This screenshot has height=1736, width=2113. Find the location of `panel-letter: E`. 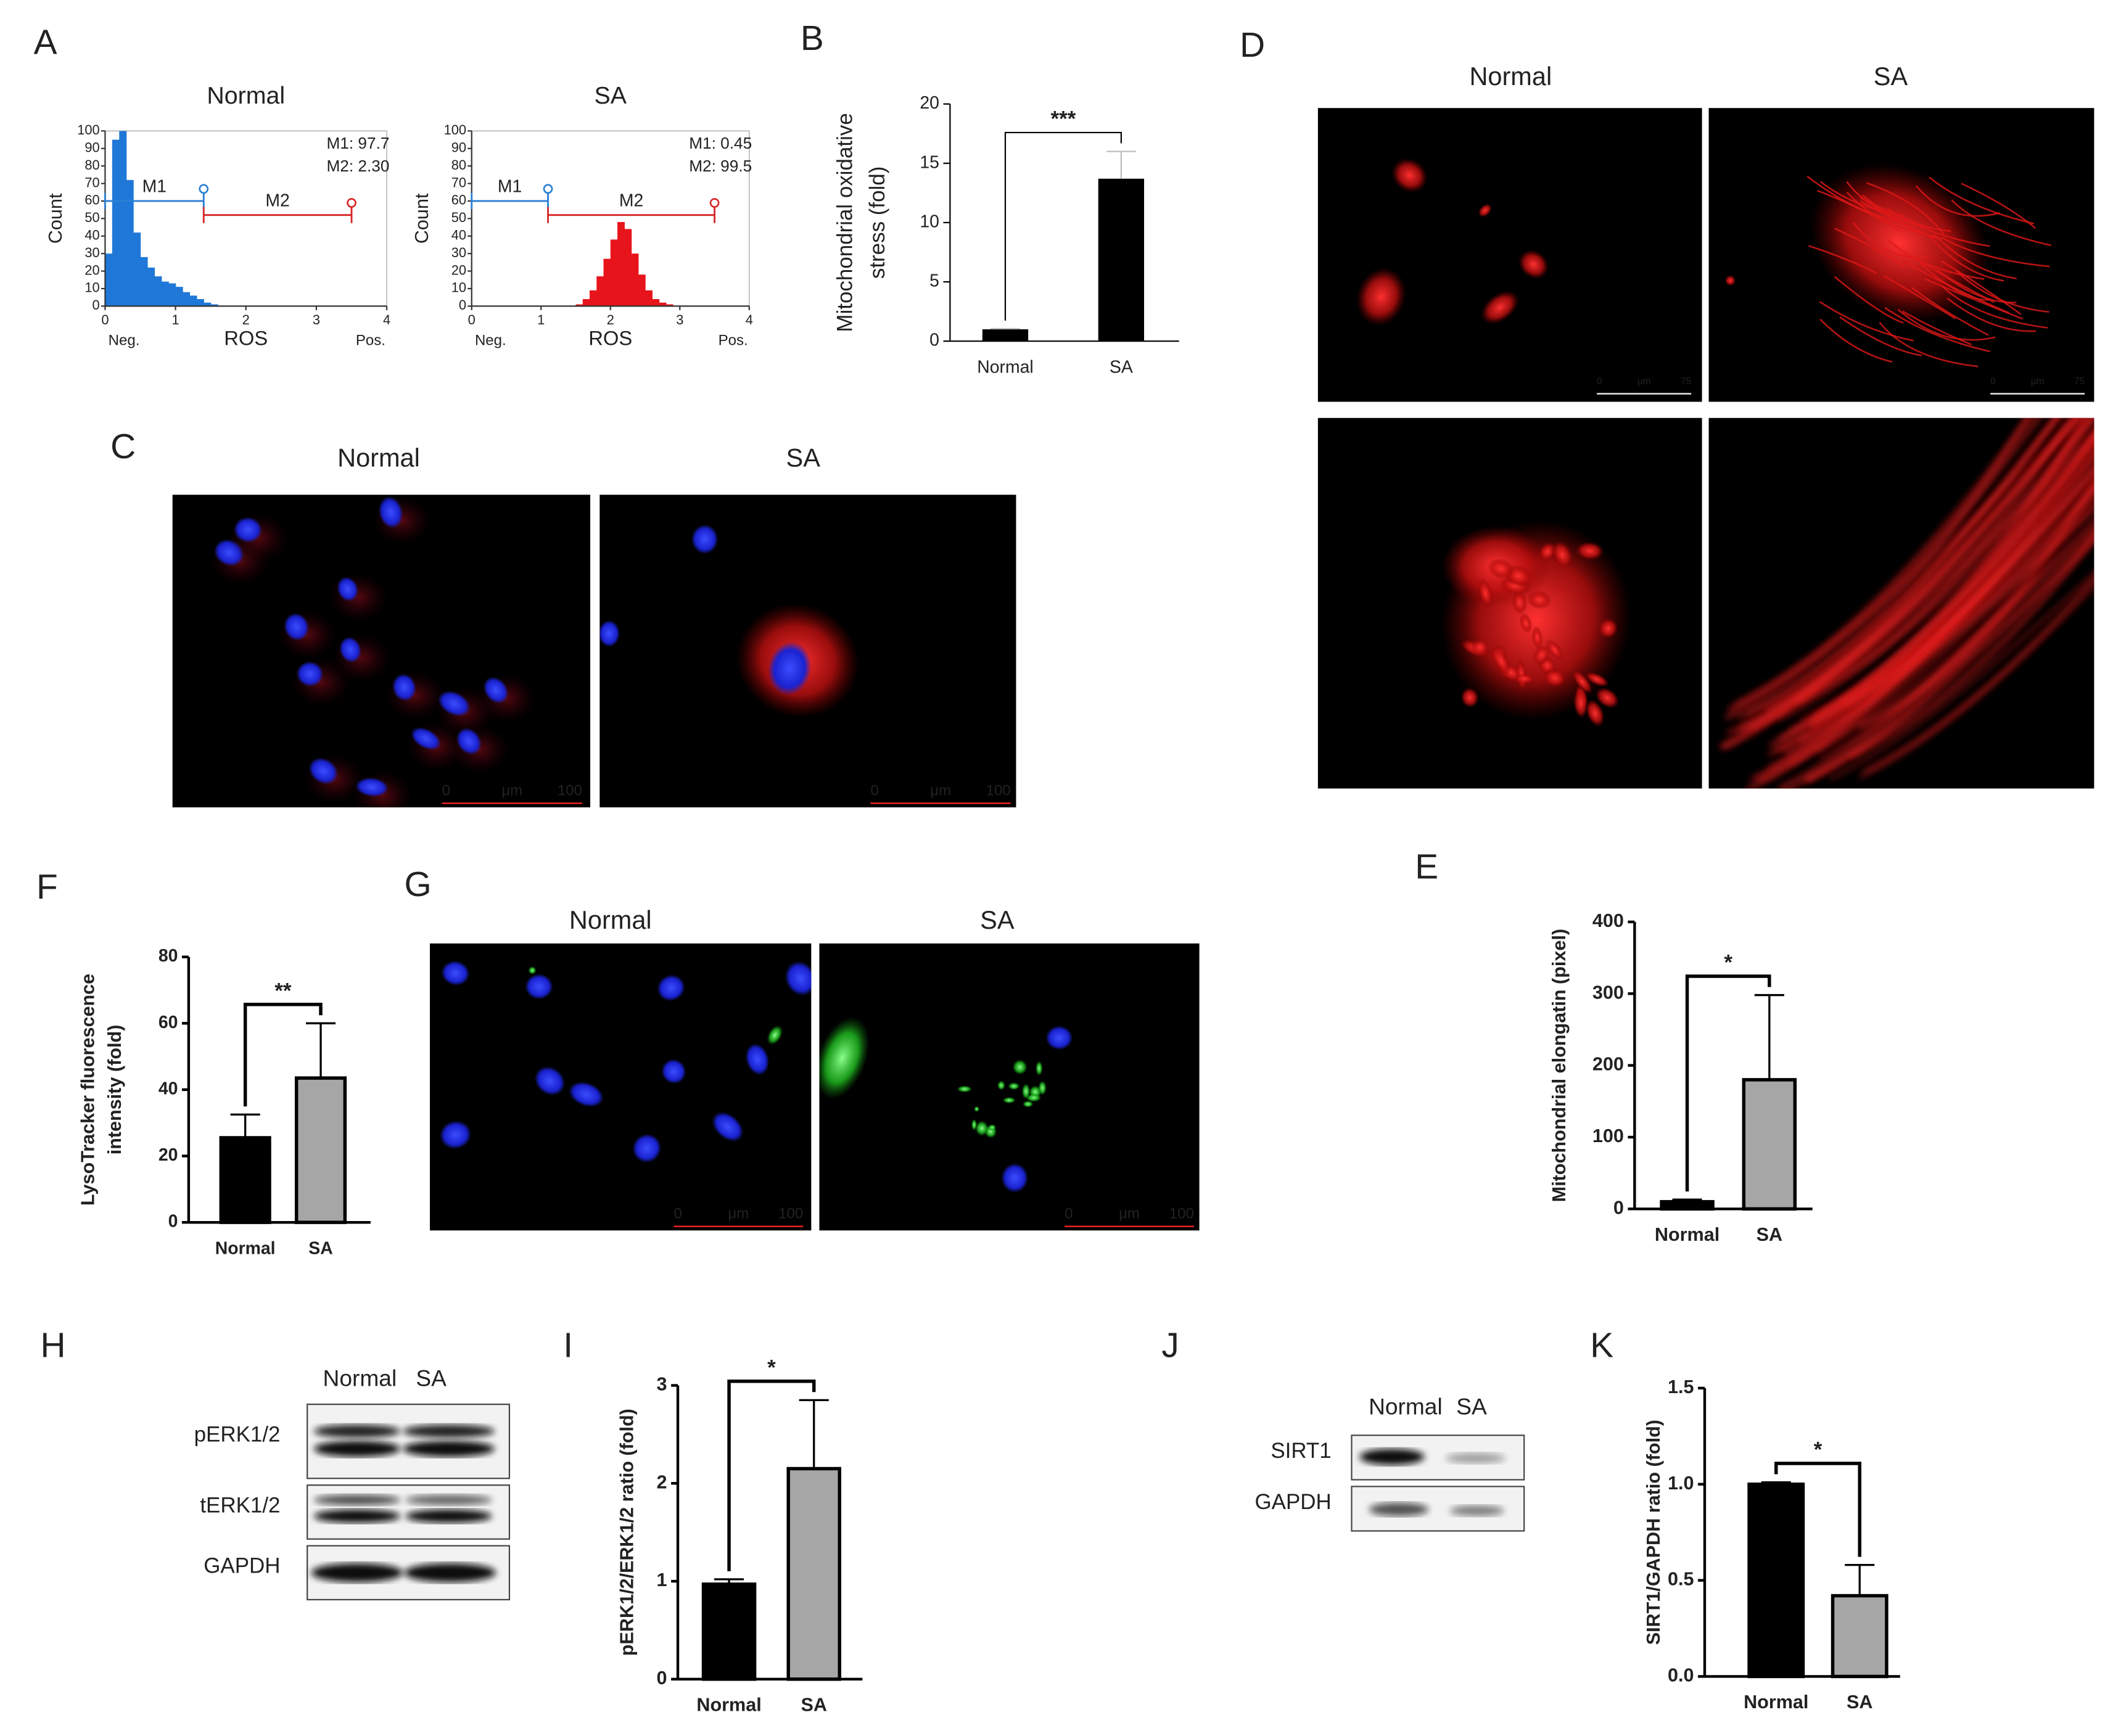

panel-letter: E is located at coordinates (1426, 867).